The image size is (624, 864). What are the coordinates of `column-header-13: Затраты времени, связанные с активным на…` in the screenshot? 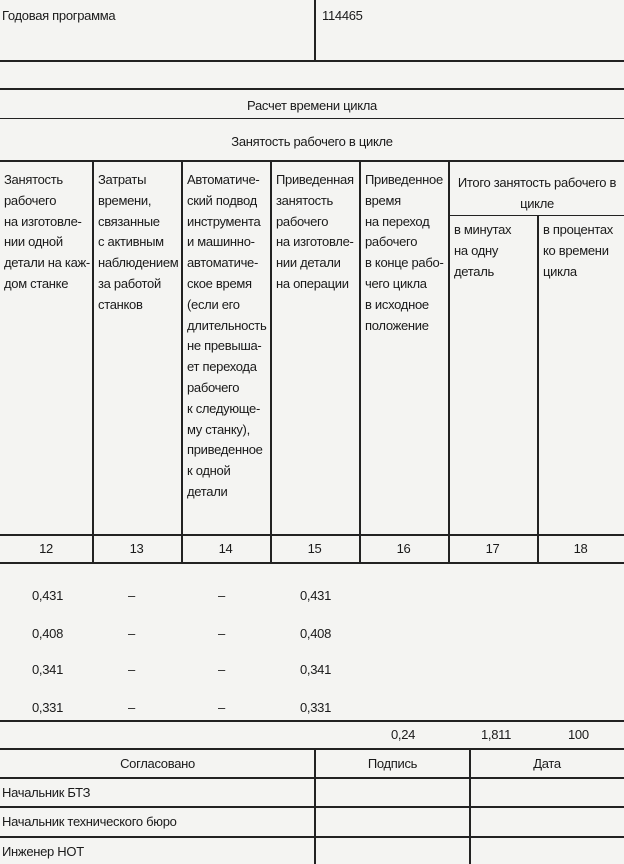 It's located at (138, 242).